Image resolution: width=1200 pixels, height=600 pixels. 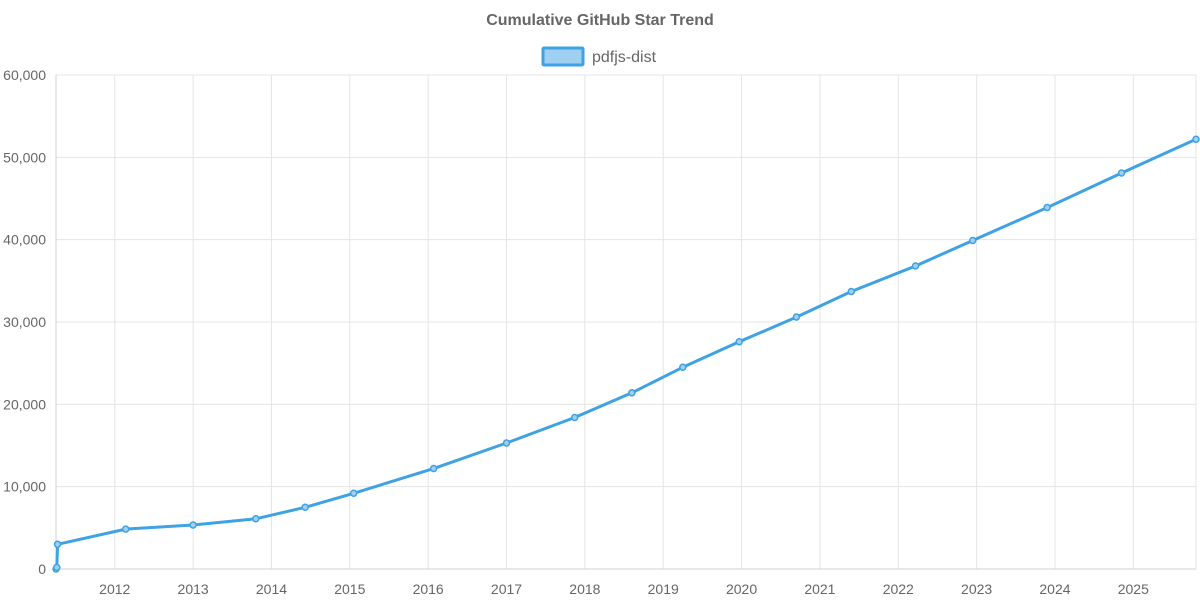 What do you see at coordinates (1133, 589) in the screenshot?
I see `x-tick-label: 2025` at bounding box center [1133, 589].